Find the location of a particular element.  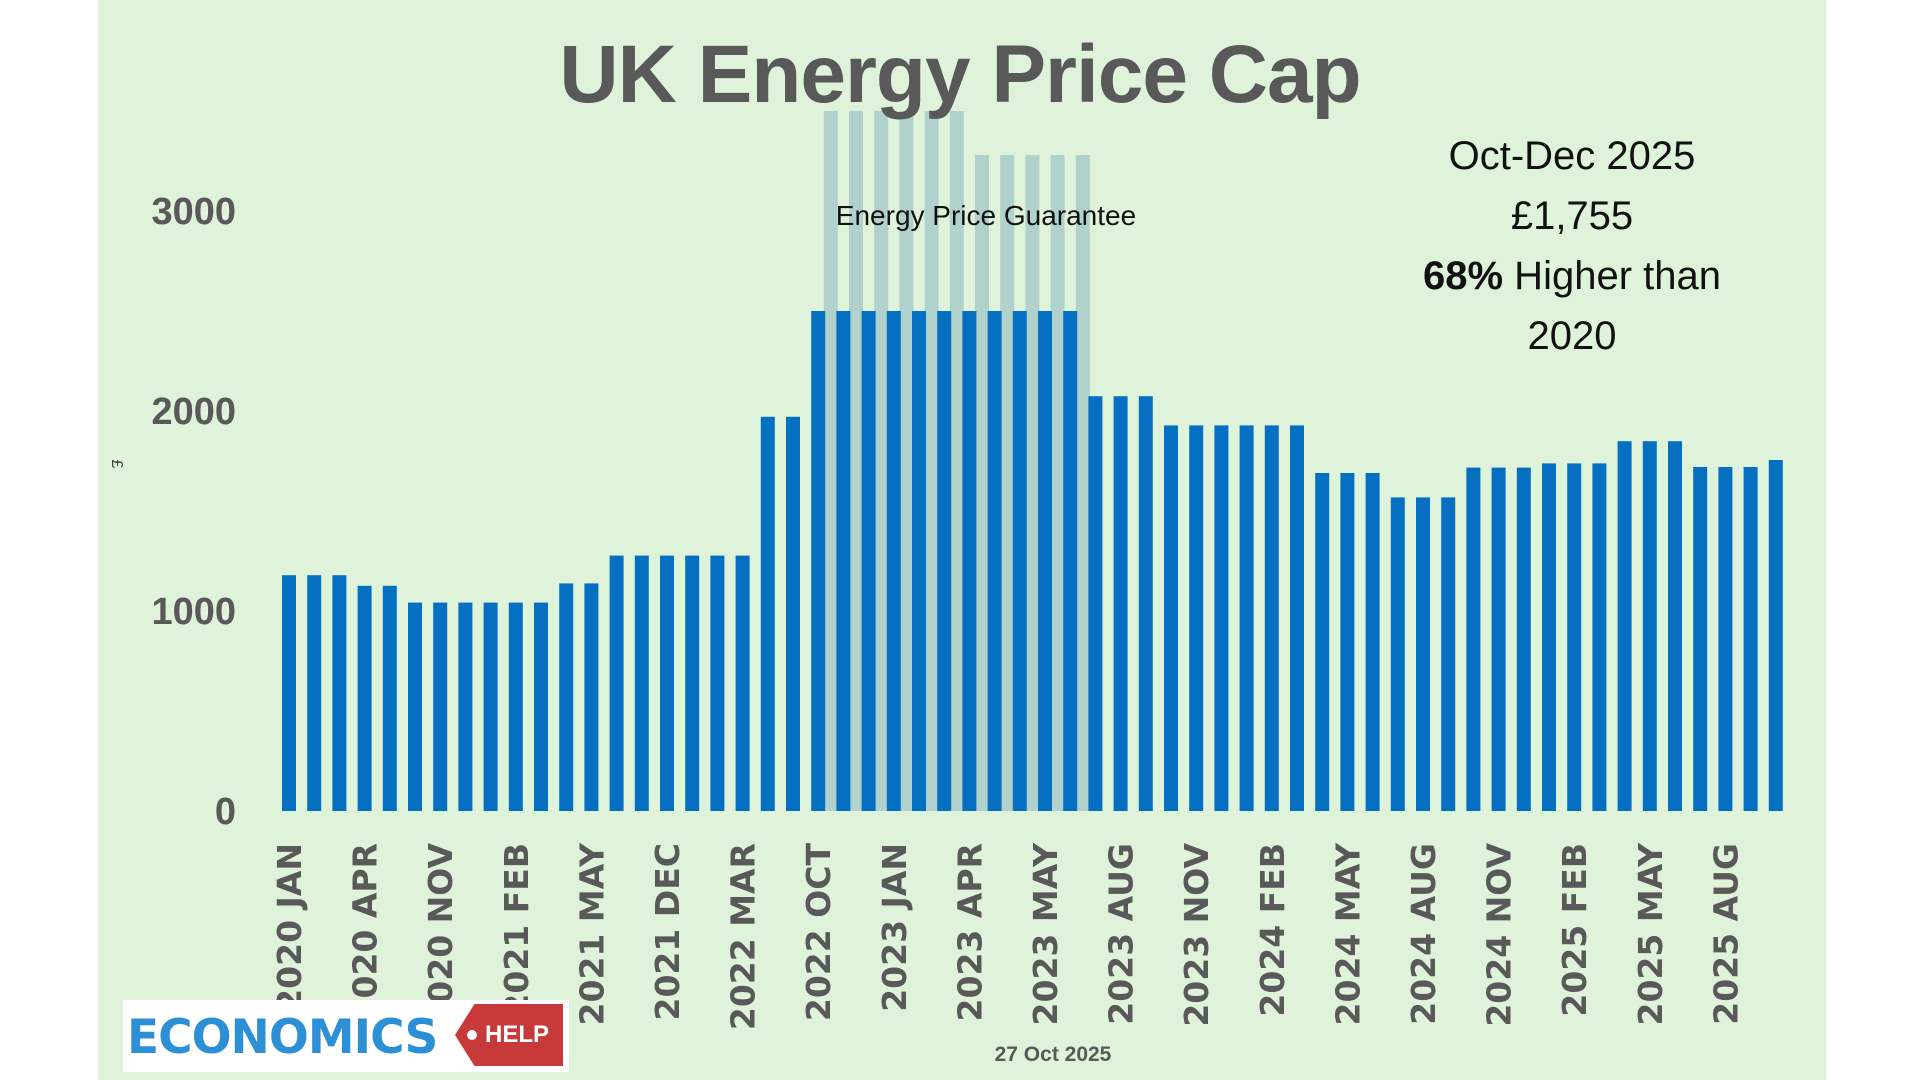

x-tick-label: 2021 FEB is located at coordinates (516, 930).